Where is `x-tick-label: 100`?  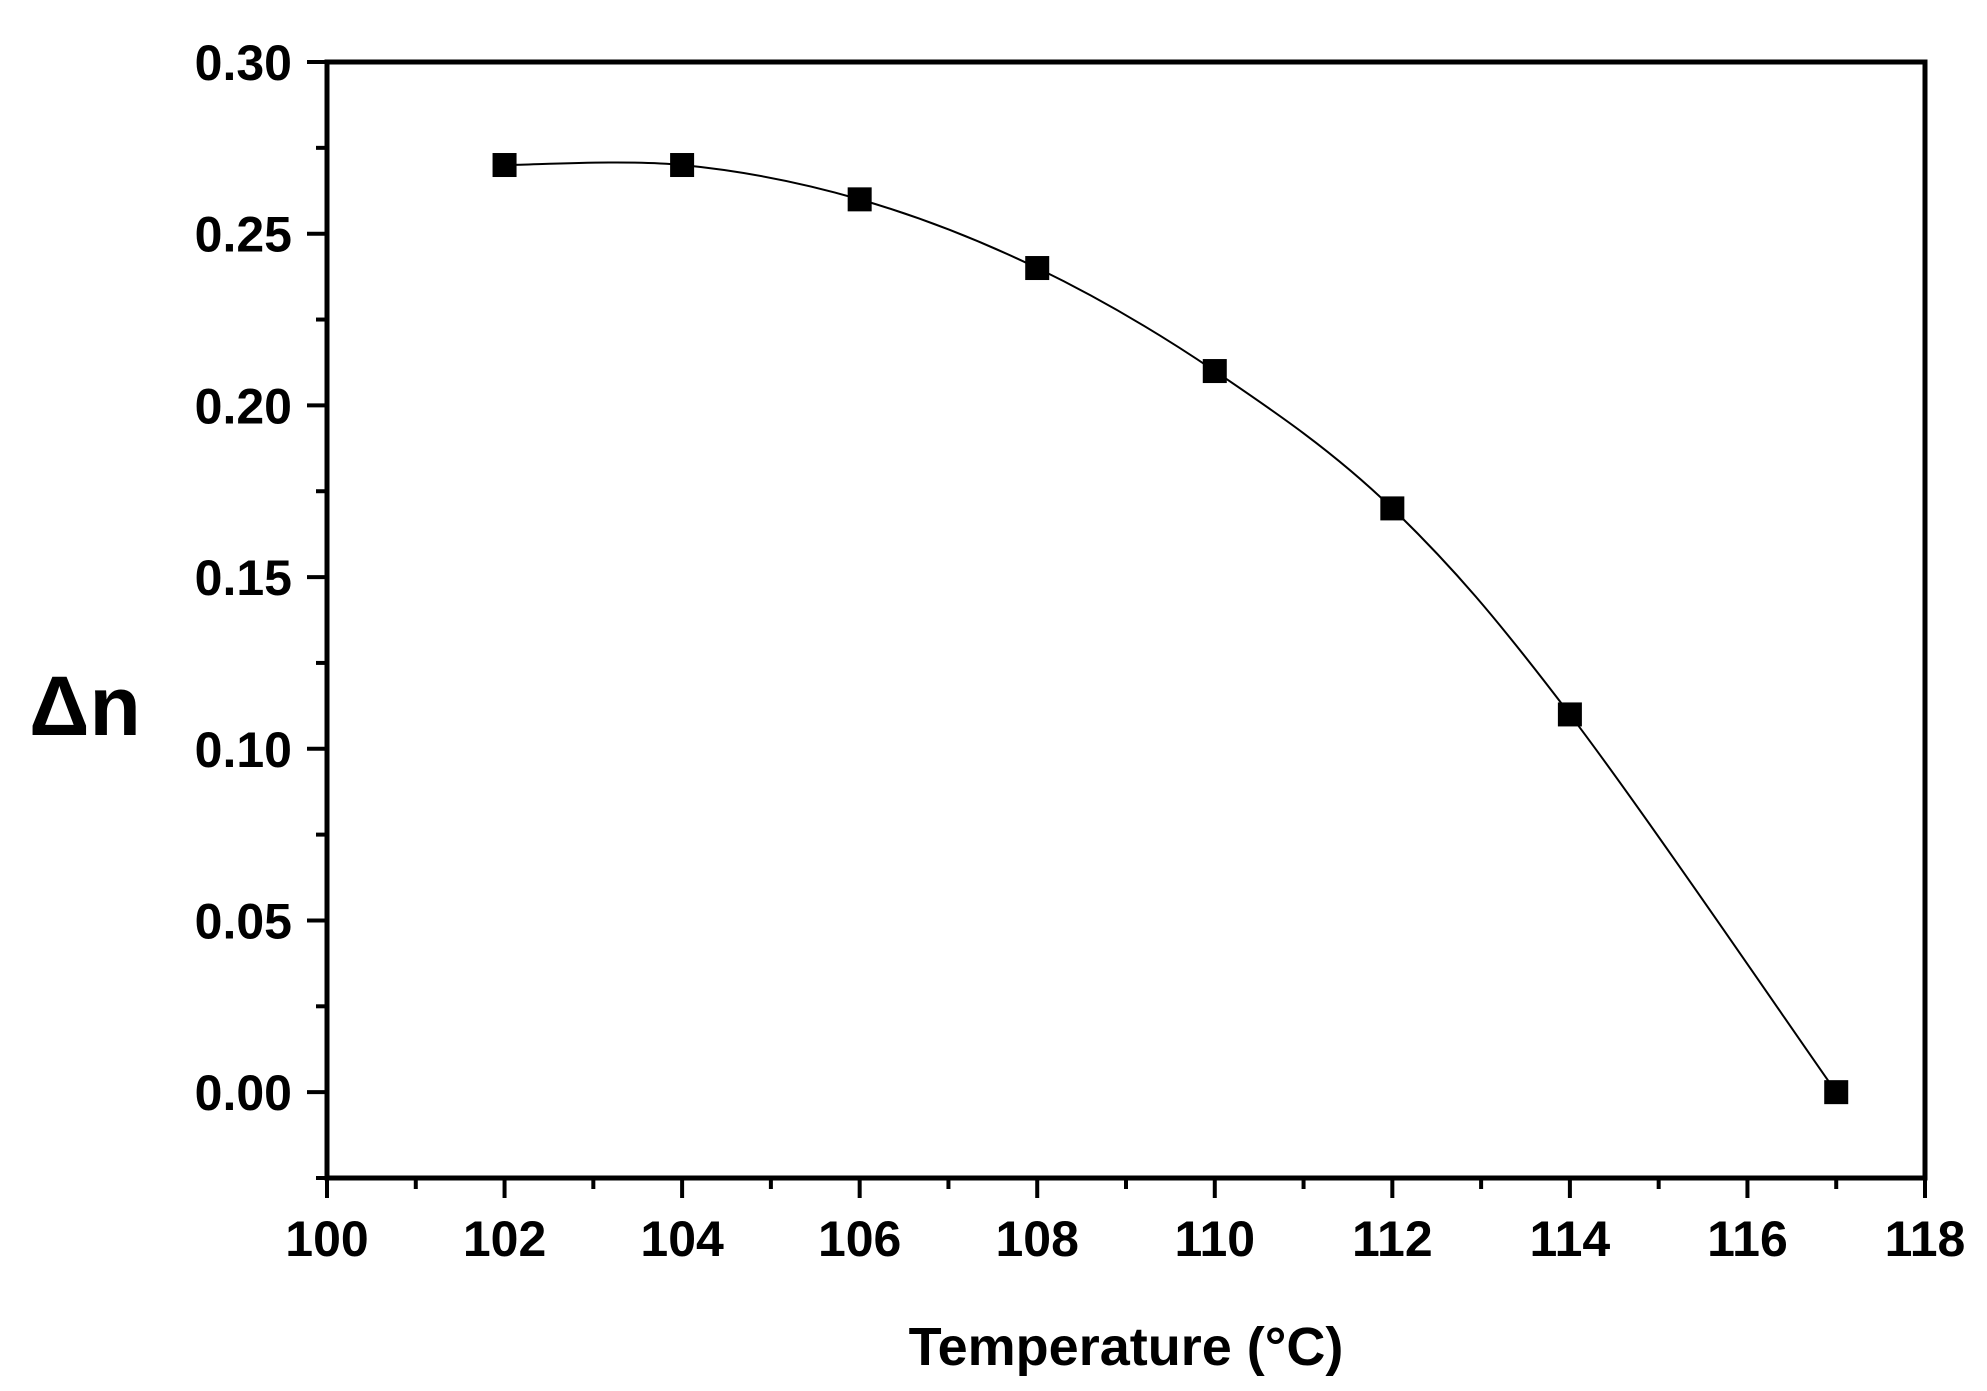 x-tick-label: 100 is located at coordinates (326, 1239).